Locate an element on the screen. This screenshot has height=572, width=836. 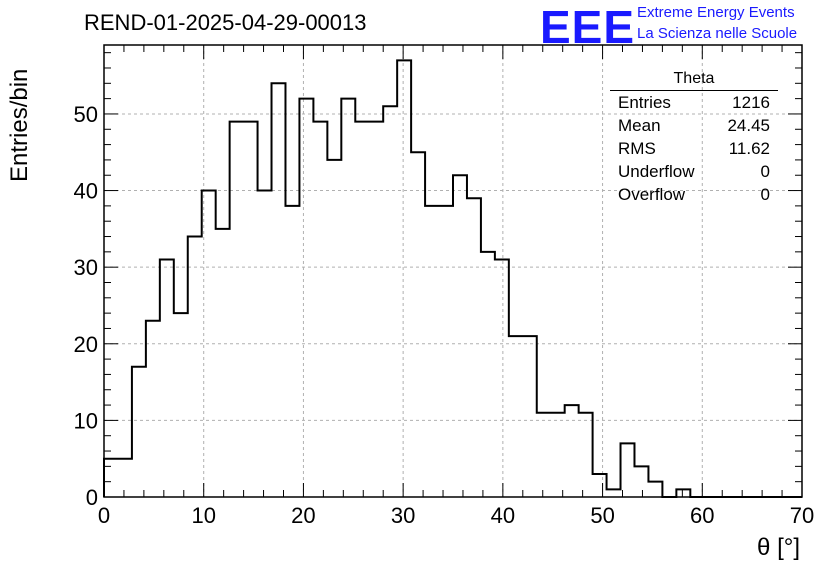
y-tick-label: 20 is located at coordinates (86, 344).